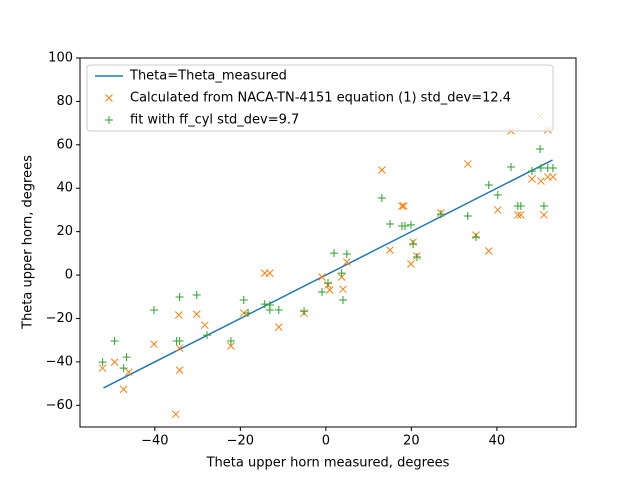  I want to click on y-tick-label: 80, so click(64, 101).